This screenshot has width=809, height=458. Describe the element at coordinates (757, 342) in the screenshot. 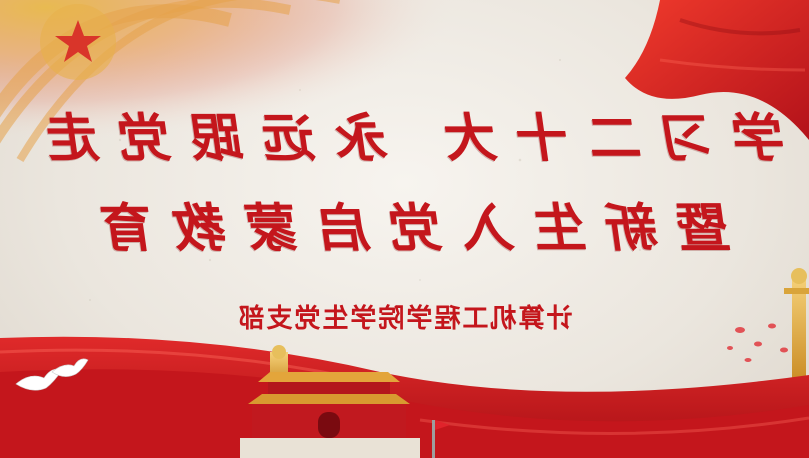

I see `petals` at that location.